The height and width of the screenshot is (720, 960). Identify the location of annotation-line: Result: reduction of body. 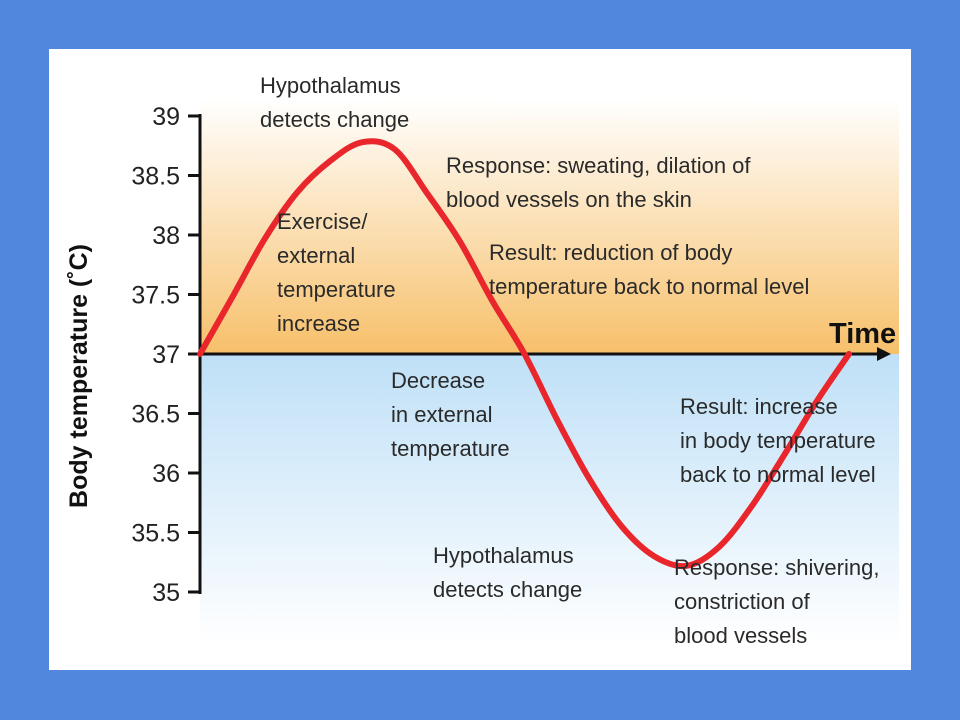
(610, 252).